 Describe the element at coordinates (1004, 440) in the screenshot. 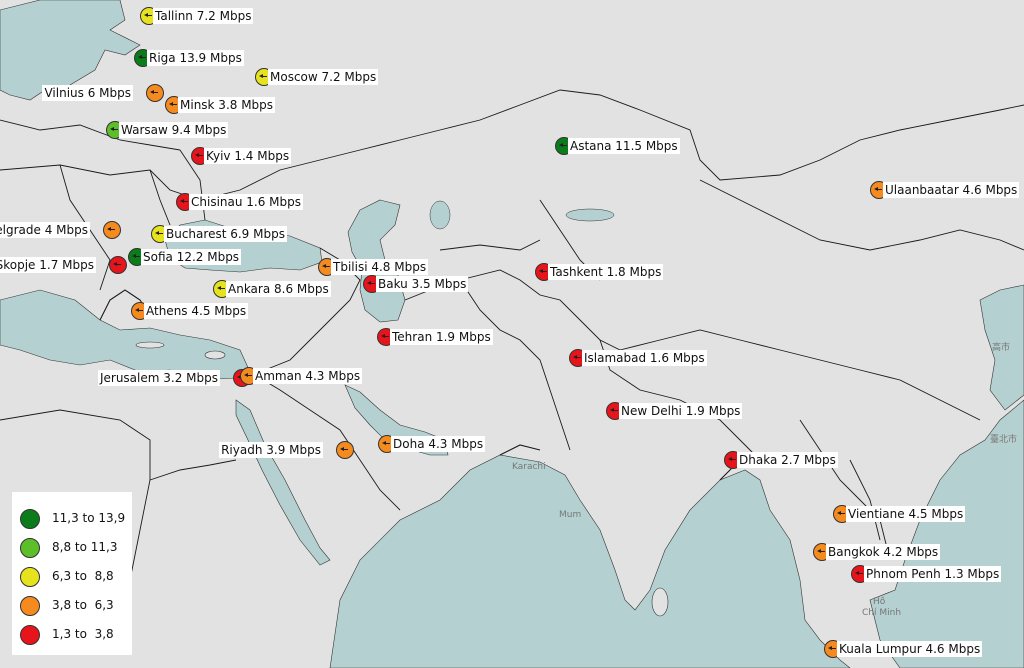

I see `bg-label-taipei: 臺北市` at that location.